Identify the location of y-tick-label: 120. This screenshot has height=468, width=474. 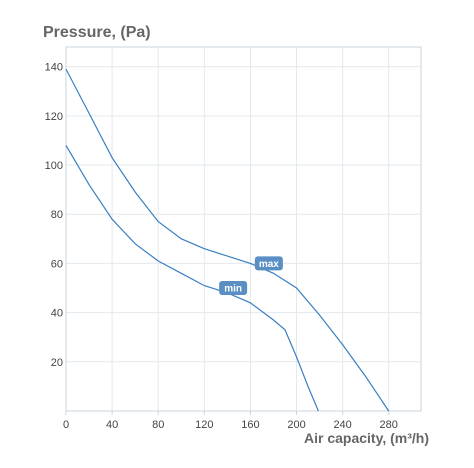
(54, 117).